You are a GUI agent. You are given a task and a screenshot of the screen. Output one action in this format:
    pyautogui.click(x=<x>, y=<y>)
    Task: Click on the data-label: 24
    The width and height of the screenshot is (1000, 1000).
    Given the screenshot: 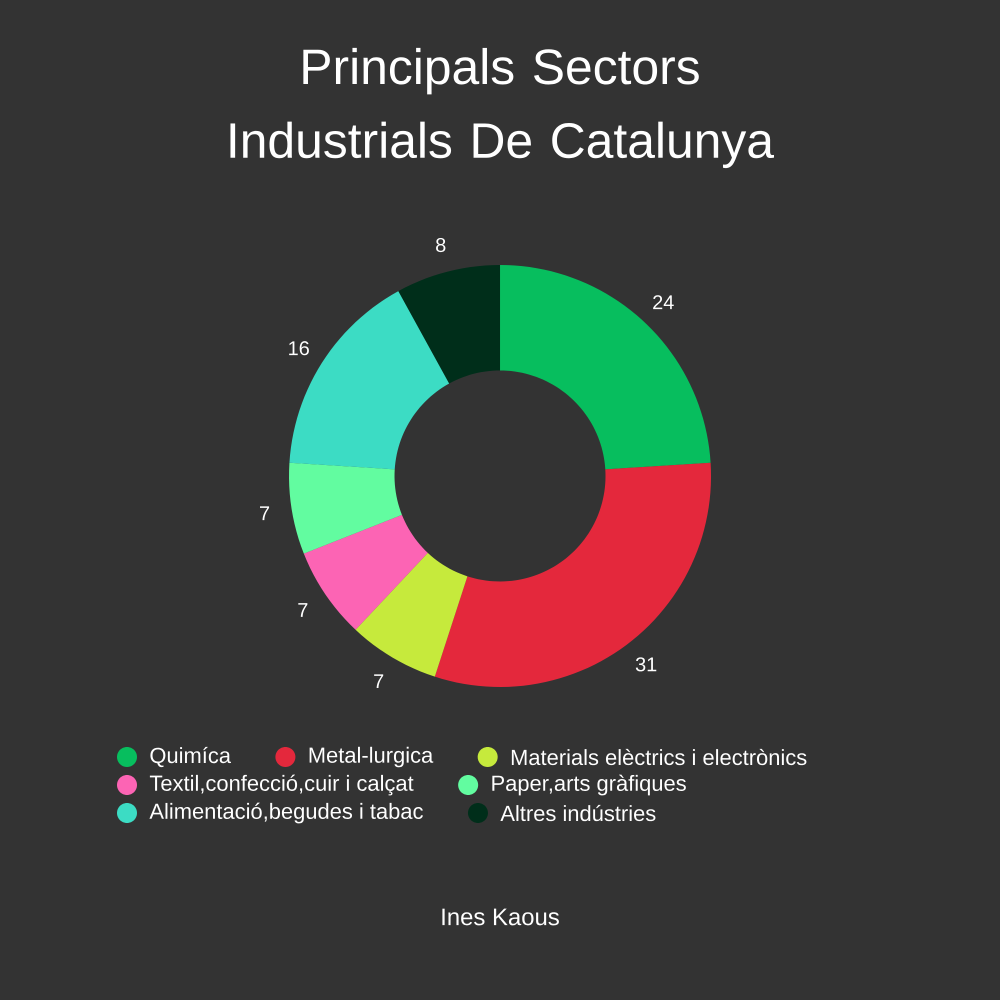 What is the action you would take?
    pyautogui.click(x=663, y=302)
    